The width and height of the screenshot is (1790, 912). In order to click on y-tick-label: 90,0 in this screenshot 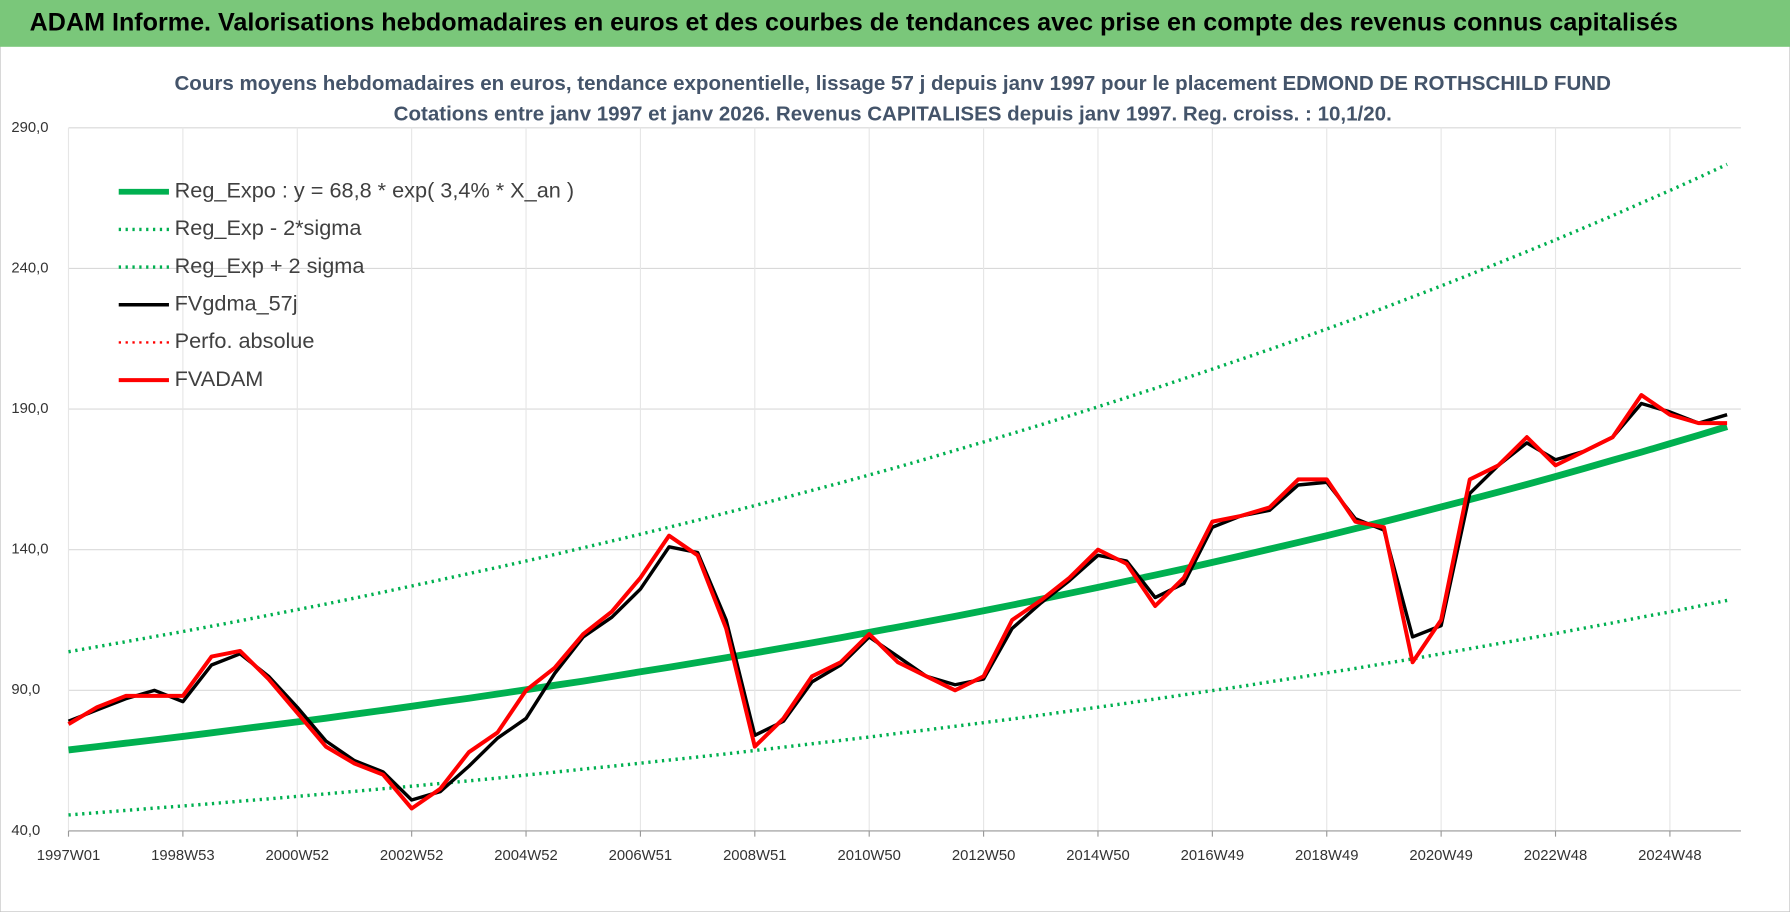, I will do `click(25, 690)`.